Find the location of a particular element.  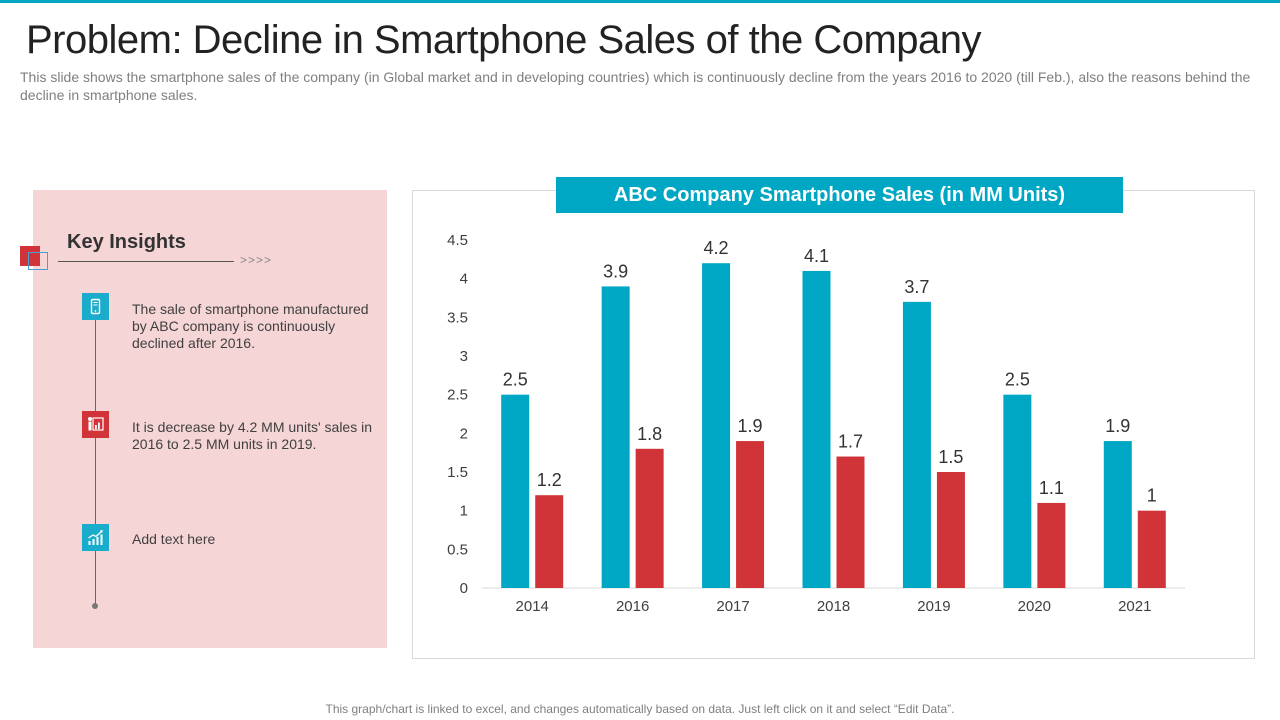

data-label: 1.8 is located at coordinates (649, 434).